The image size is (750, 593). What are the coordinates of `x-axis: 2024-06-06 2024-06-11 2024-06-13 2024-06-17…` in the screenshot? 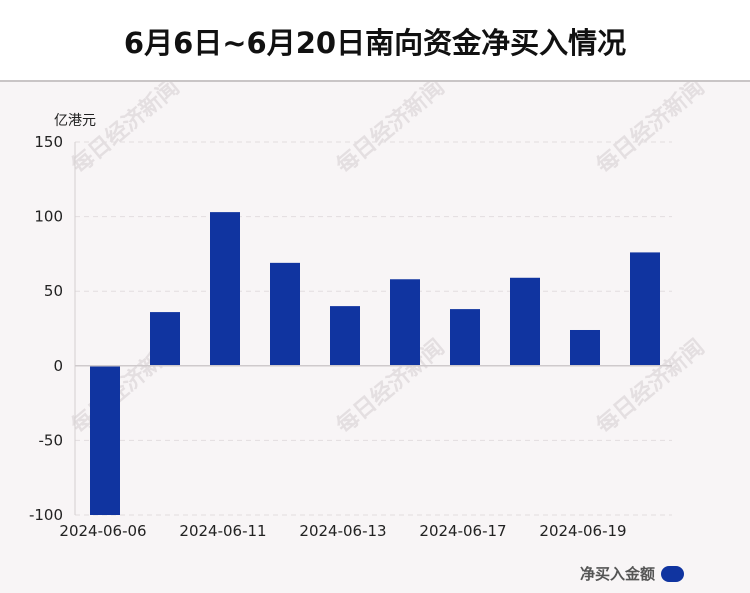 It's located at (342, 531).